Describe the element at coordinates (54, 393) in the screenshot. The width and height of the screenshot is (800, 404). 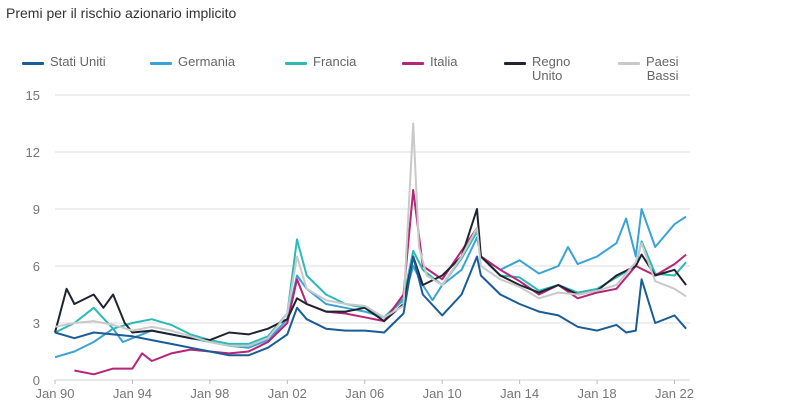
I see `x-tick-label: Jan 90` at that location.